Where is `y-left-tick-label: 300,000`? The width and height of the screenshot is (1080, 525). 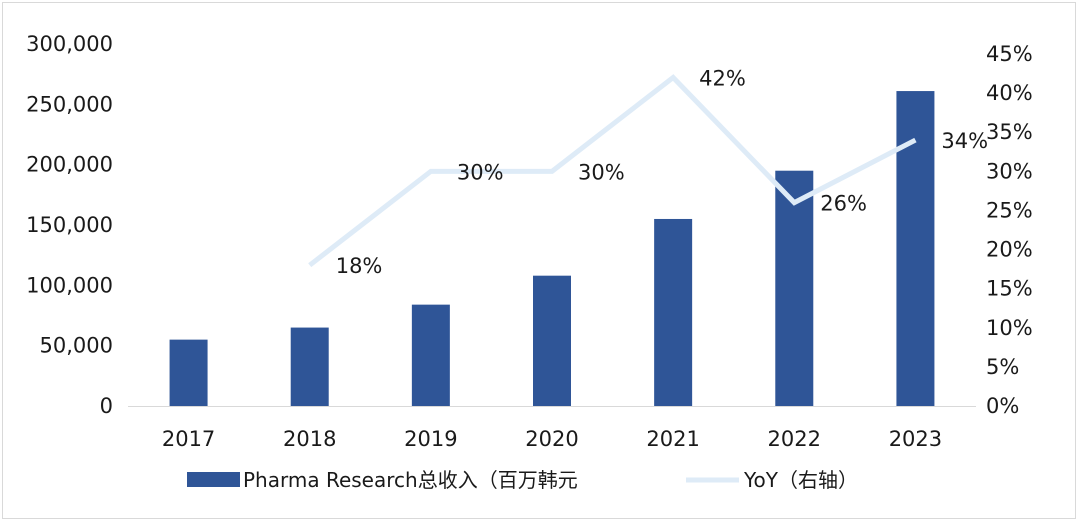 y-left-tick-label: 300,000 is located at coordinates (69, 44).